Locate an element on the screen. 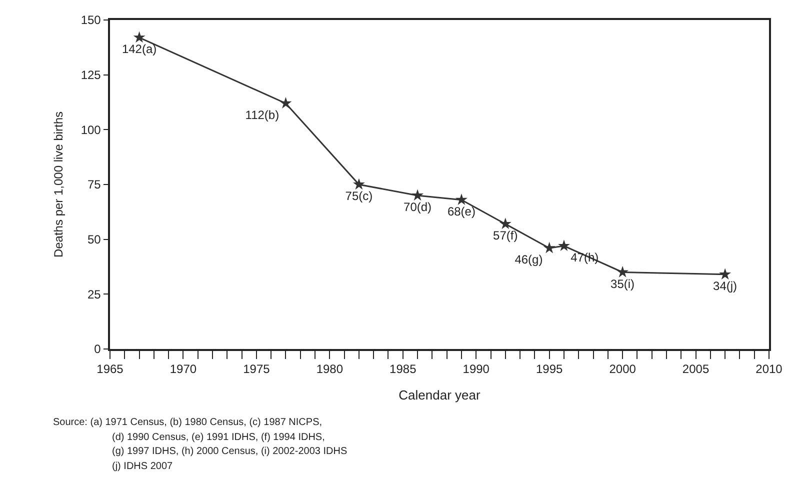  x-tick-label: 1995 is located at coordinates (549, 369).